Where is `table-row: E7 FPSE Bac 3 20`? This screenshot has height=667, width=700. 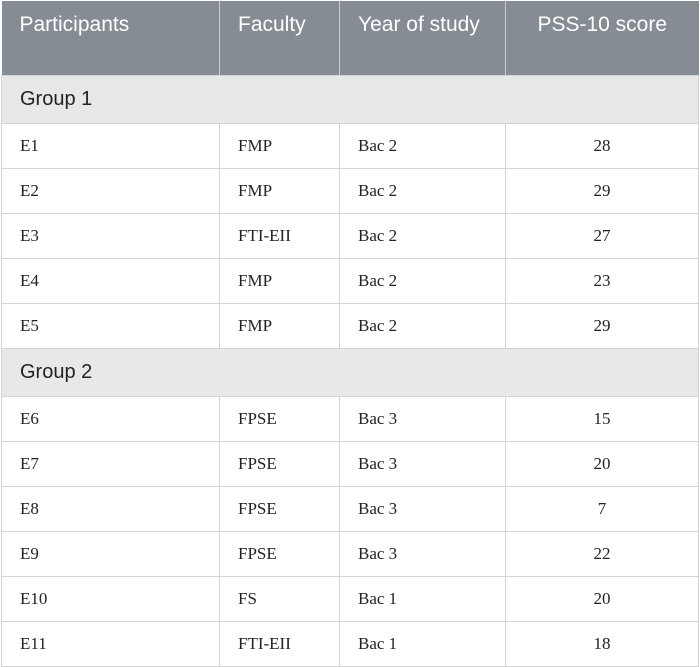
table-row: E7 FPSE Bac 3 20 is located at coordinates (350, 463).